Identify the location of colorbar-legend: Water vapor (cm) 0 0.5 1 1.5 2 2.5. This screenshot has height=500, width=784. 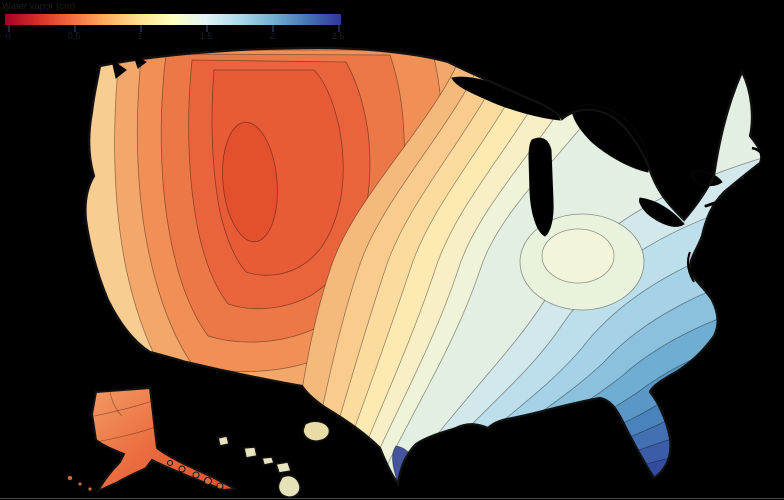
(180, 23).